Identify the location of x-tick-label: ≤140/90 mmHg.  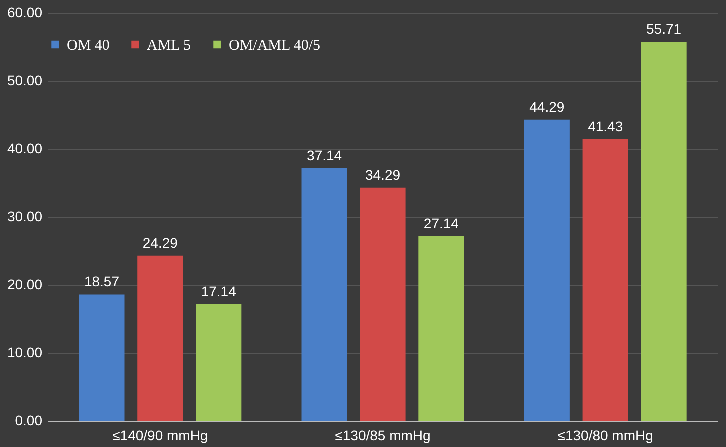
(160, 436).